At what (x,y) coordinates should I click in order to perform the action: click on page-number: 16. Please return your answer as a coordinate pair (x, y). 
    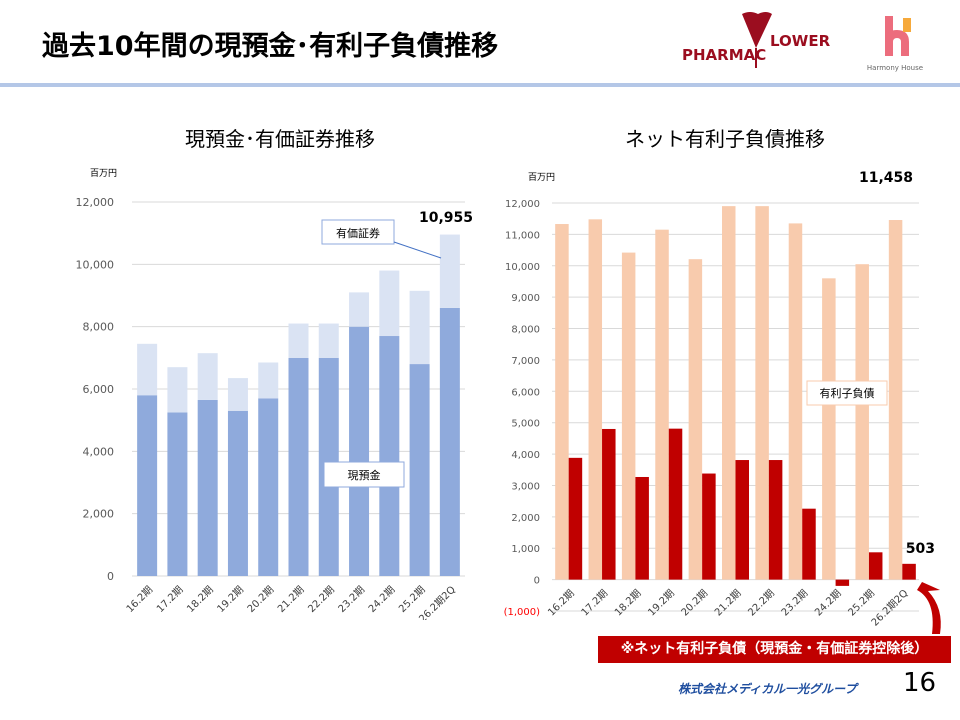
    Looking at the image, I should click on (920, 683).